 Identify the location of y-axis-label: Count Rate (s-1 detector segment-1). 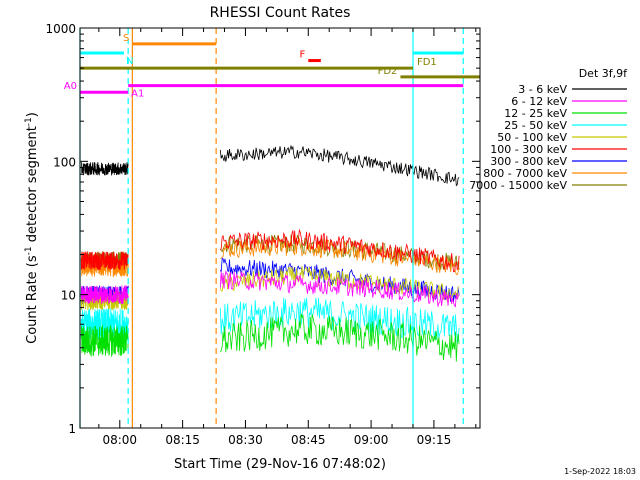
(32, 228).